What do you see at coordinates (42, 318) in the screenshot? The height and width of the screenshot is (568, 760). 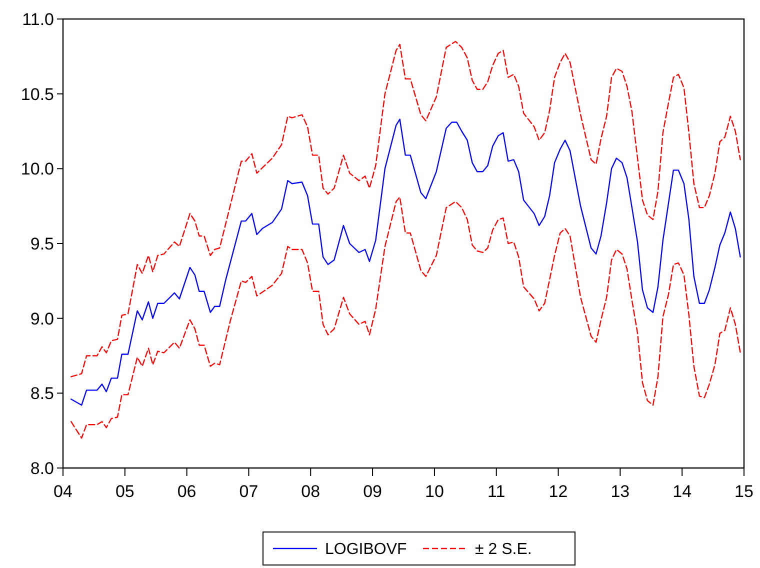 I see `y-tick-label: 9.0` at bounding box center [42, 318].